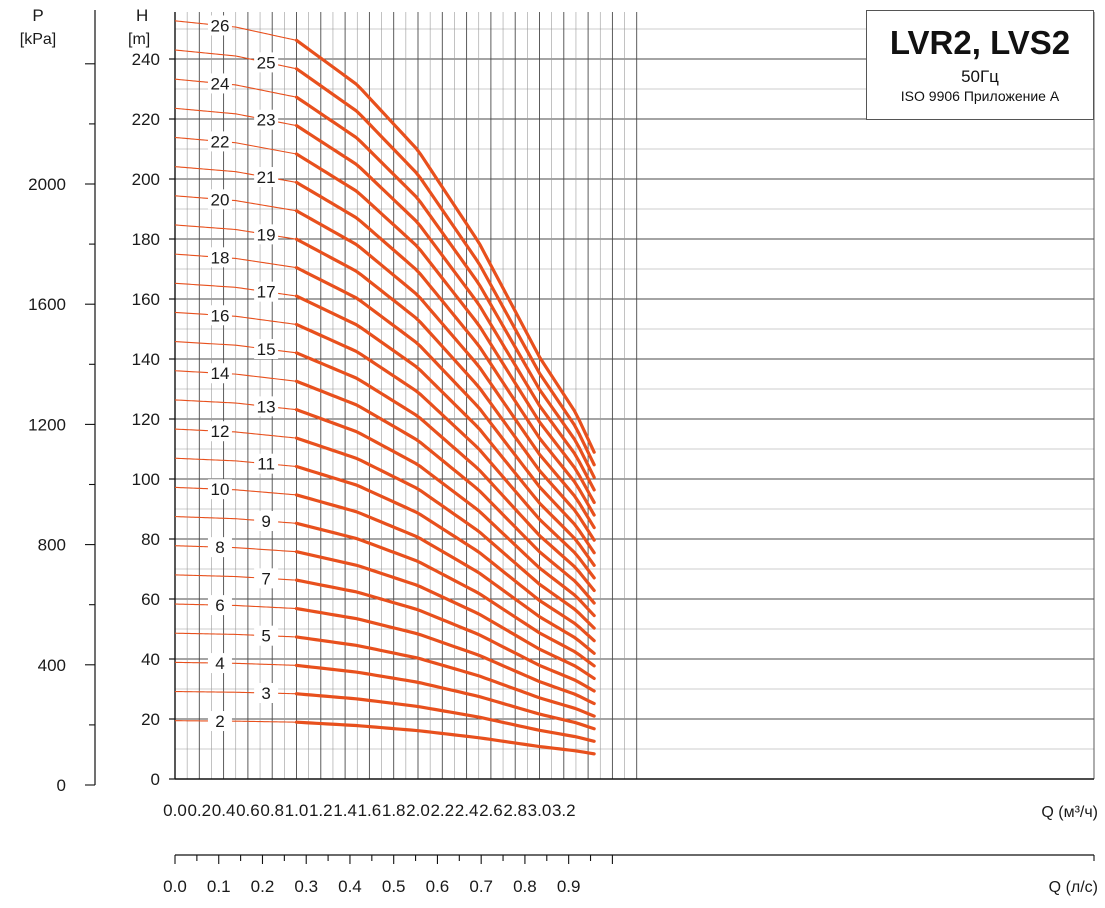 This screenshot has height=908, width=1105. I want to click on stage-16-curve, so click(445, 451).